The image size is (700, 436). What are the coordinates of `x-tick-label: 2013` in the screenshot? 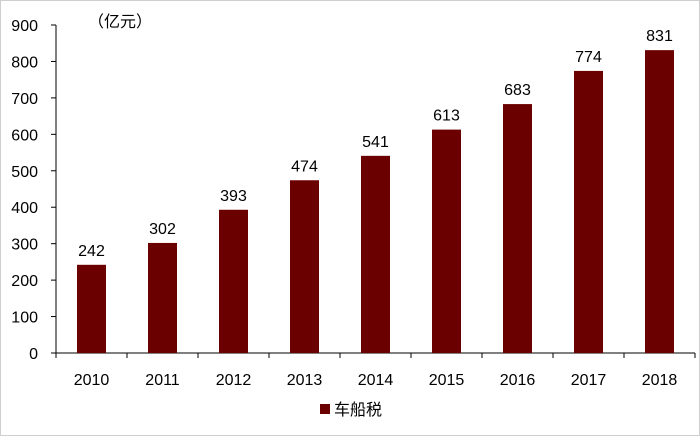 It's located at (305, 380).